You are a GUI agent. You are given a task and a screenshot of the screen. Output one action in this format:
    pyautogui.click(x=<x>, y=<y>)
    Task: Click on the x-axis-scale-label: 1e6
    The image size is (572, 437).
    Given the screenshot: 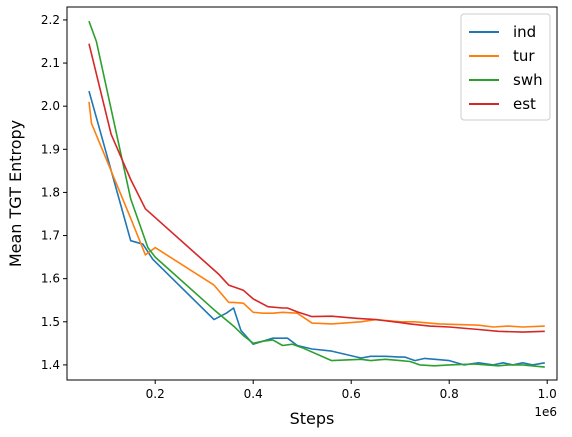 What is the action you would take?
    pyautogui.click(x=545, y=412)
    